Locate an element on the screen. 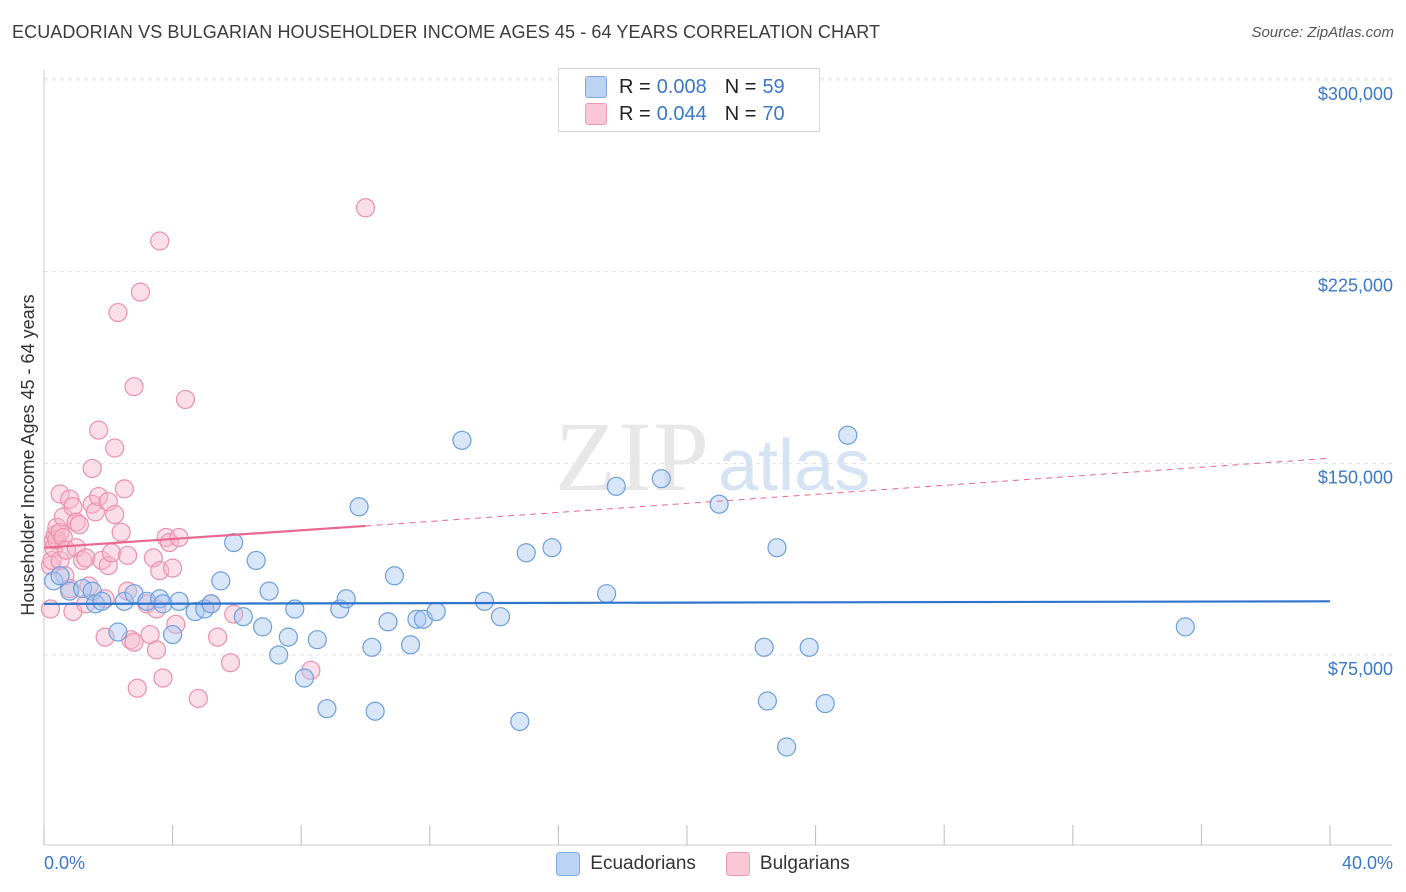 The width and height of the screenshot is (1406, 892). legend-r-label: R = is located at coordinates (635, 113).